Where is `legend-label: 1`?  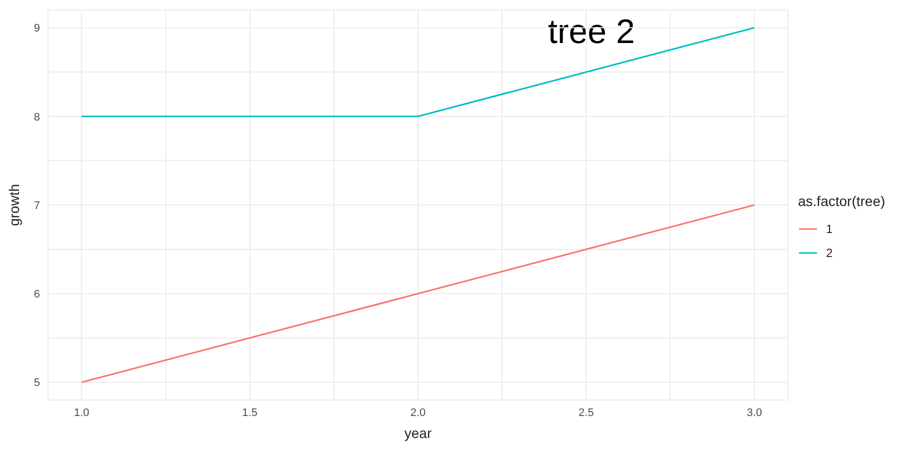 legend-label: 1 is located at coordinates (829, 229).